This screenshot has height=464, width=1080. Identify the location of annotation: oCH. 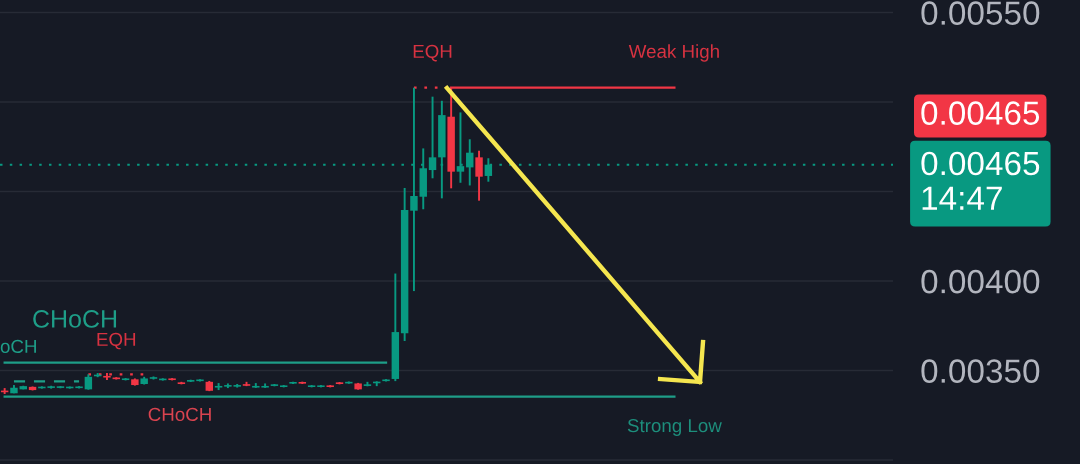
(18, 346).